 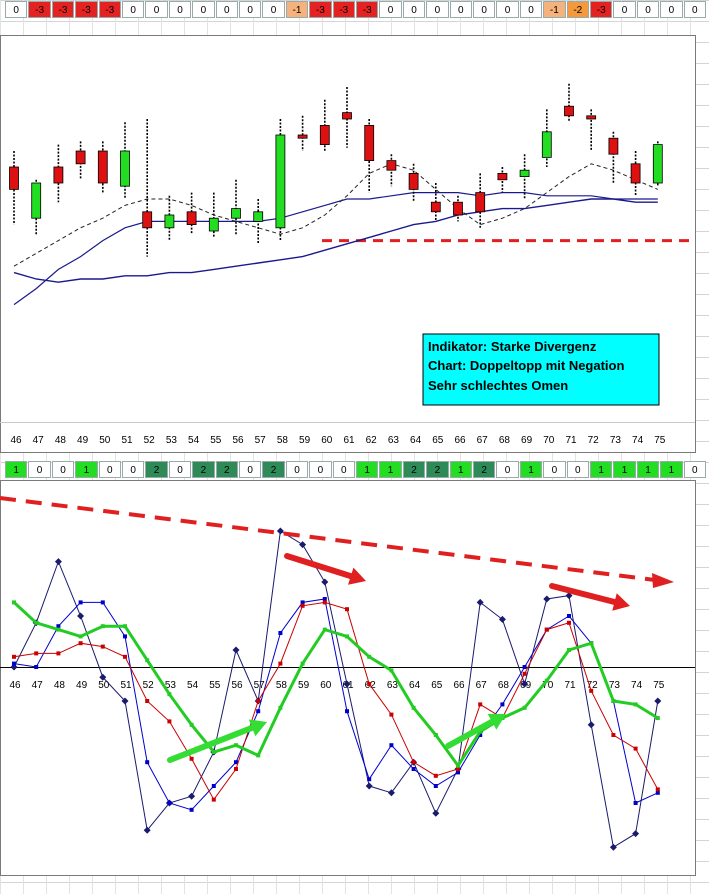 I want to click on x-tick-label: 55, so click(x=216, y=440).